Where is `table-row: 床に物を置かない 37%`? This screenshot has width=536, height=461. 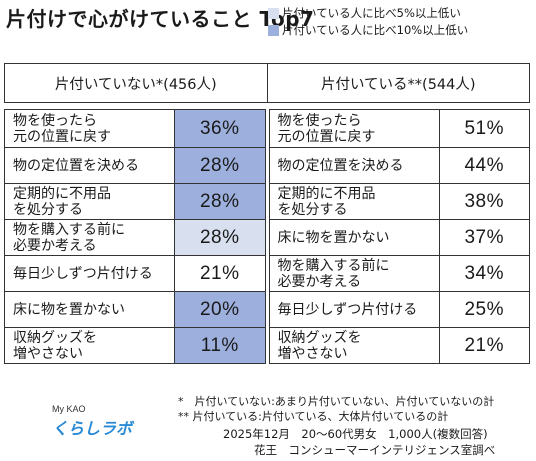
table-row: 床に物を置かない 37% is located at coordinates (399, 237).